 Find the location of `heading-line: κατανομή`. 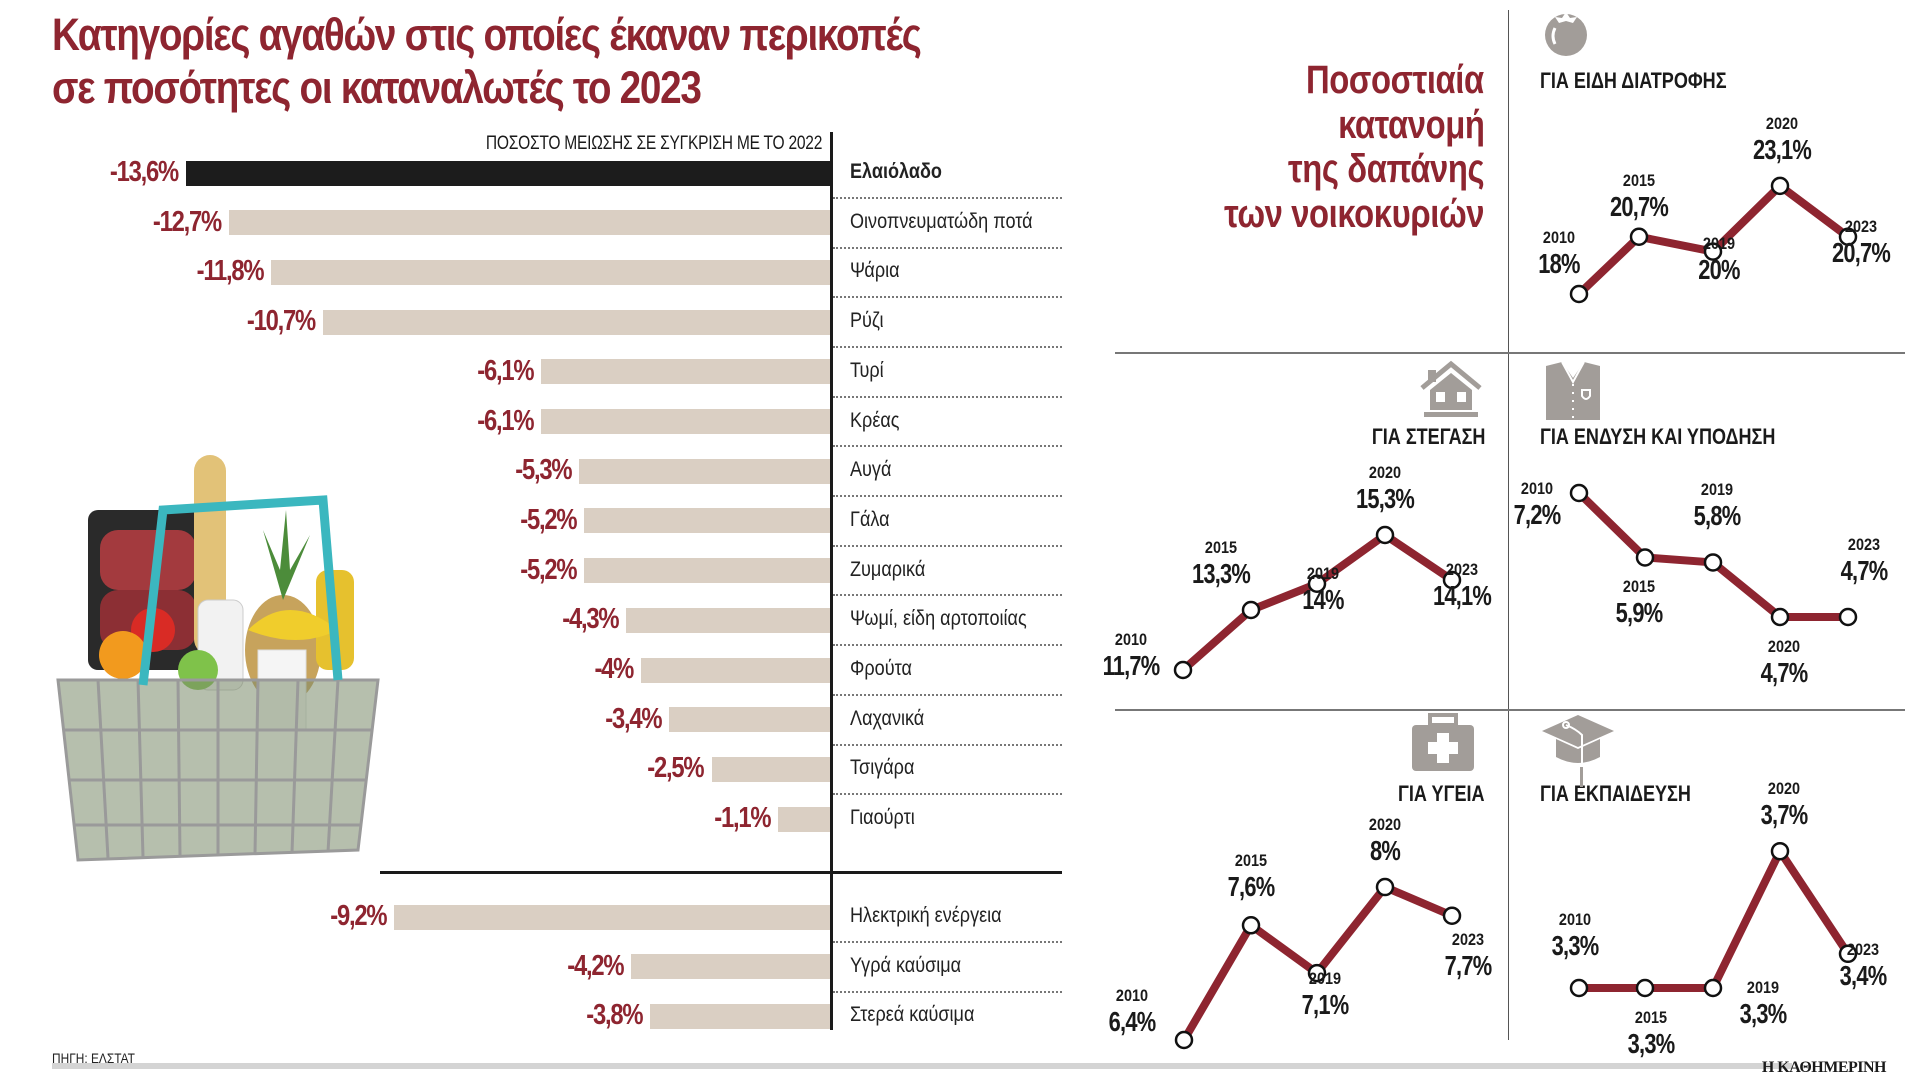

heading-line: κατανομή is located at coordinates (1411, 124).